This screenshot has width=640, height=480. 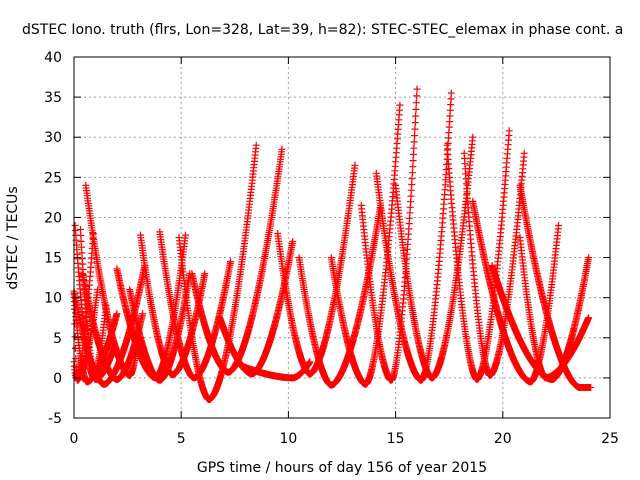 I want to click on x-axis-label: GPS time / hours of day 156 of year 2015, so click(x=342, y=468).